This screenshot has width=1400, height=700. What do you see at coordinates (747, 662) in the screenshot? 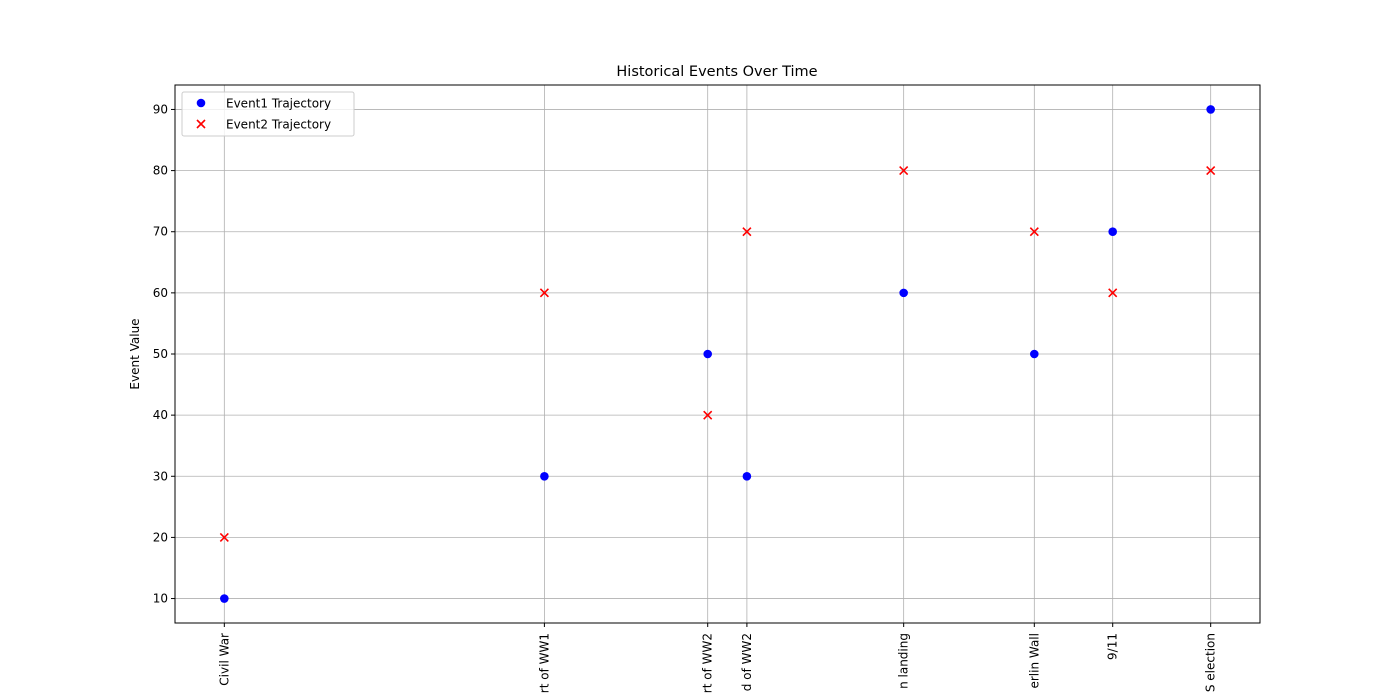
I see `x-tick-label: d of WW2` at bounding box center [747, 662].